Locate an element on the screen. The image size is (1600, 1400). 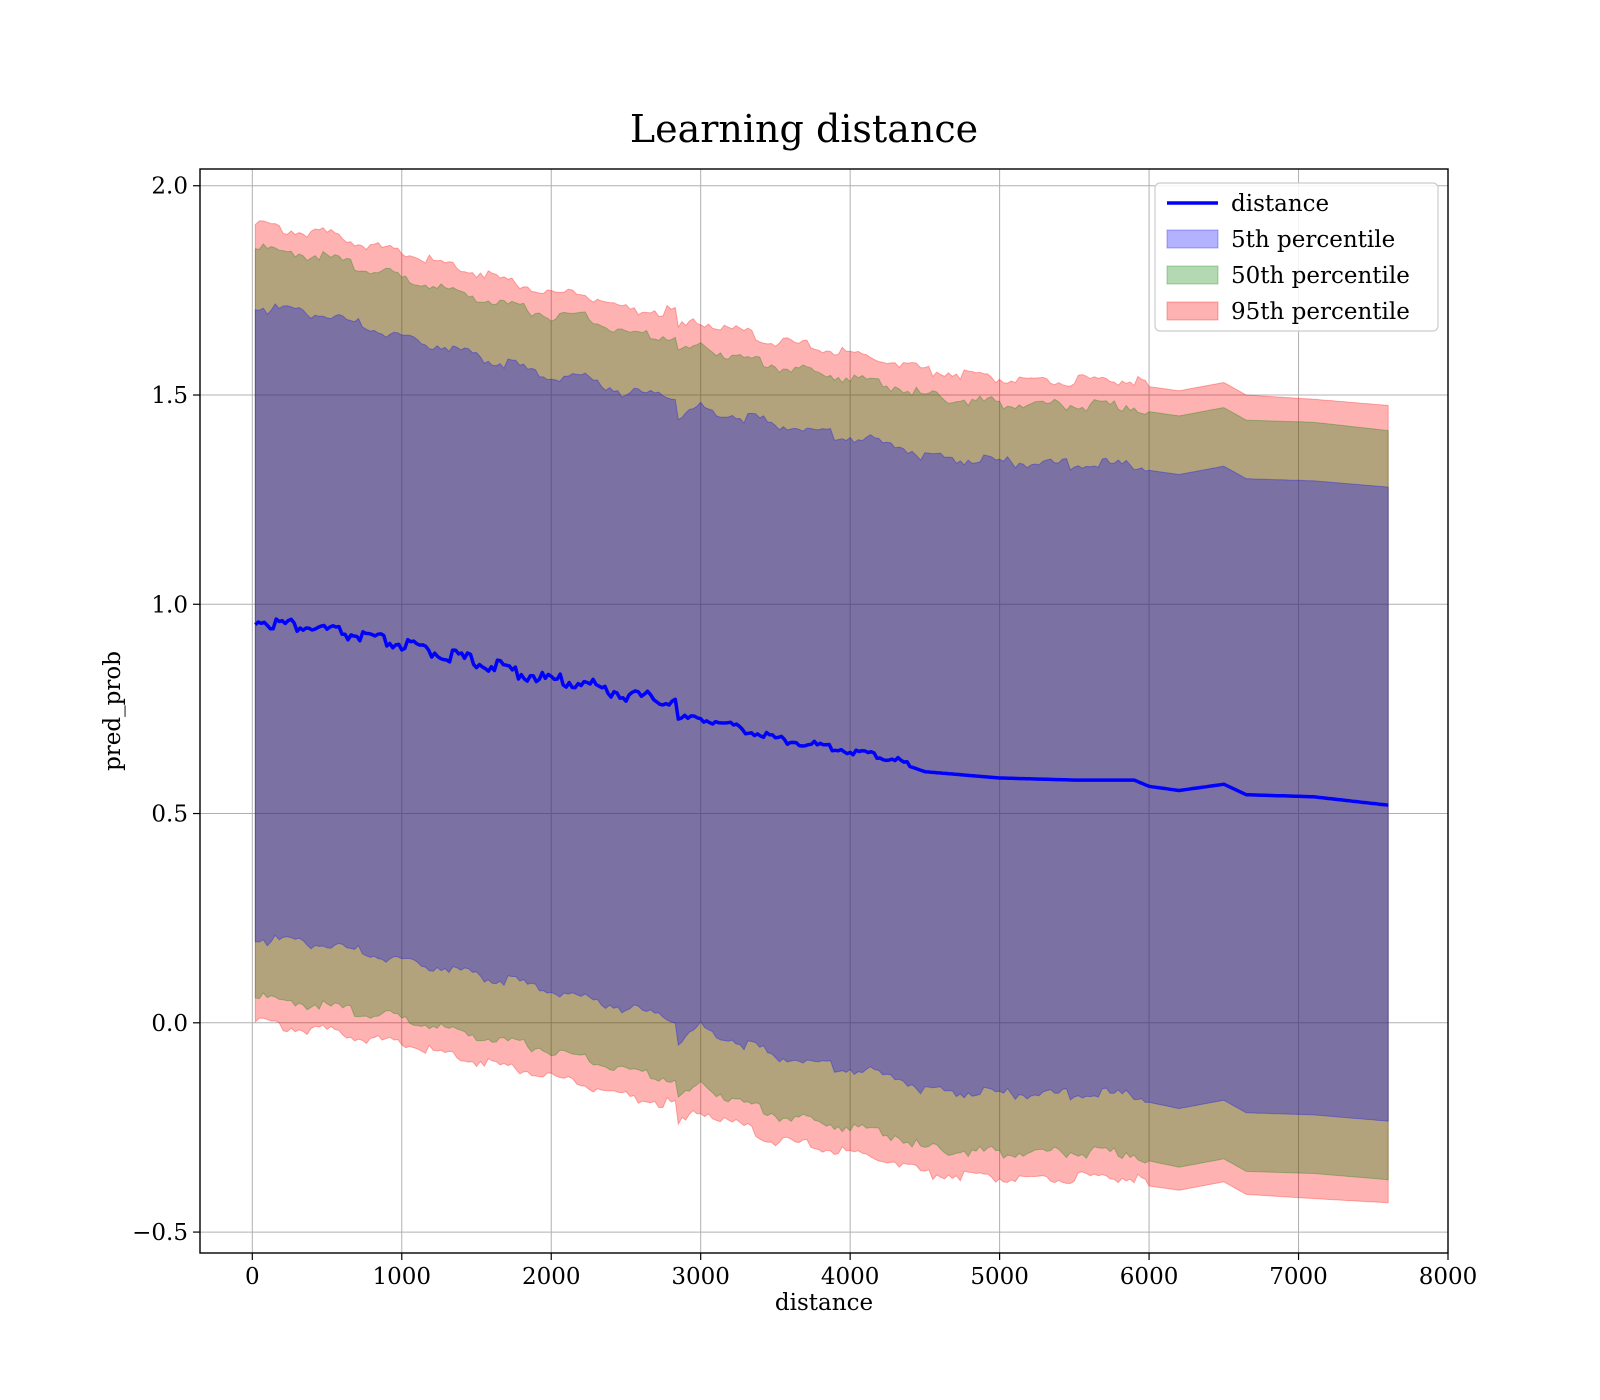
y-tick-label: −0.5 is located at coordinates (160, 1233).